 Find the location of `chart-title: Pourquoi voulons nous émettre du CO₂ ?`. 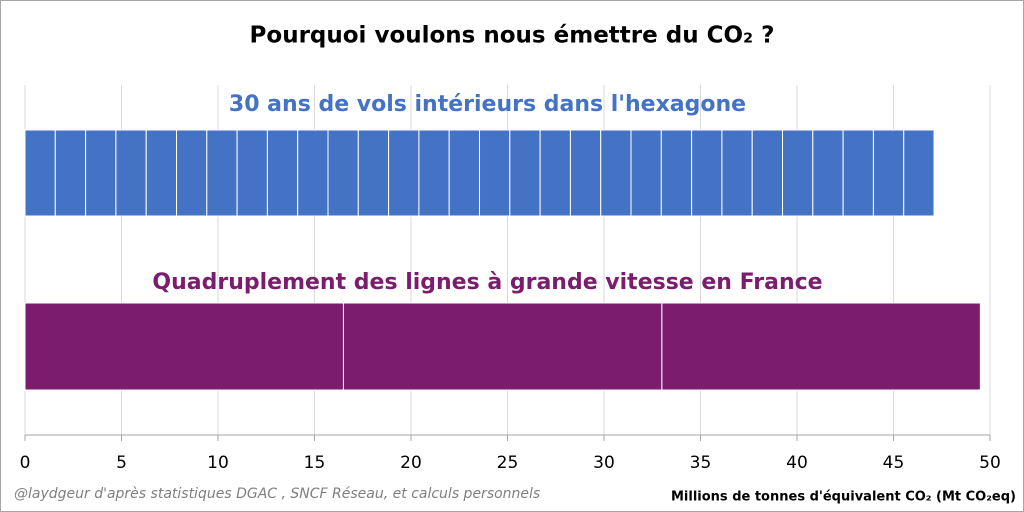

chart-title: Pourquoi voulons nous émettre du CO₂ ? is located at coordinates (512, 36).